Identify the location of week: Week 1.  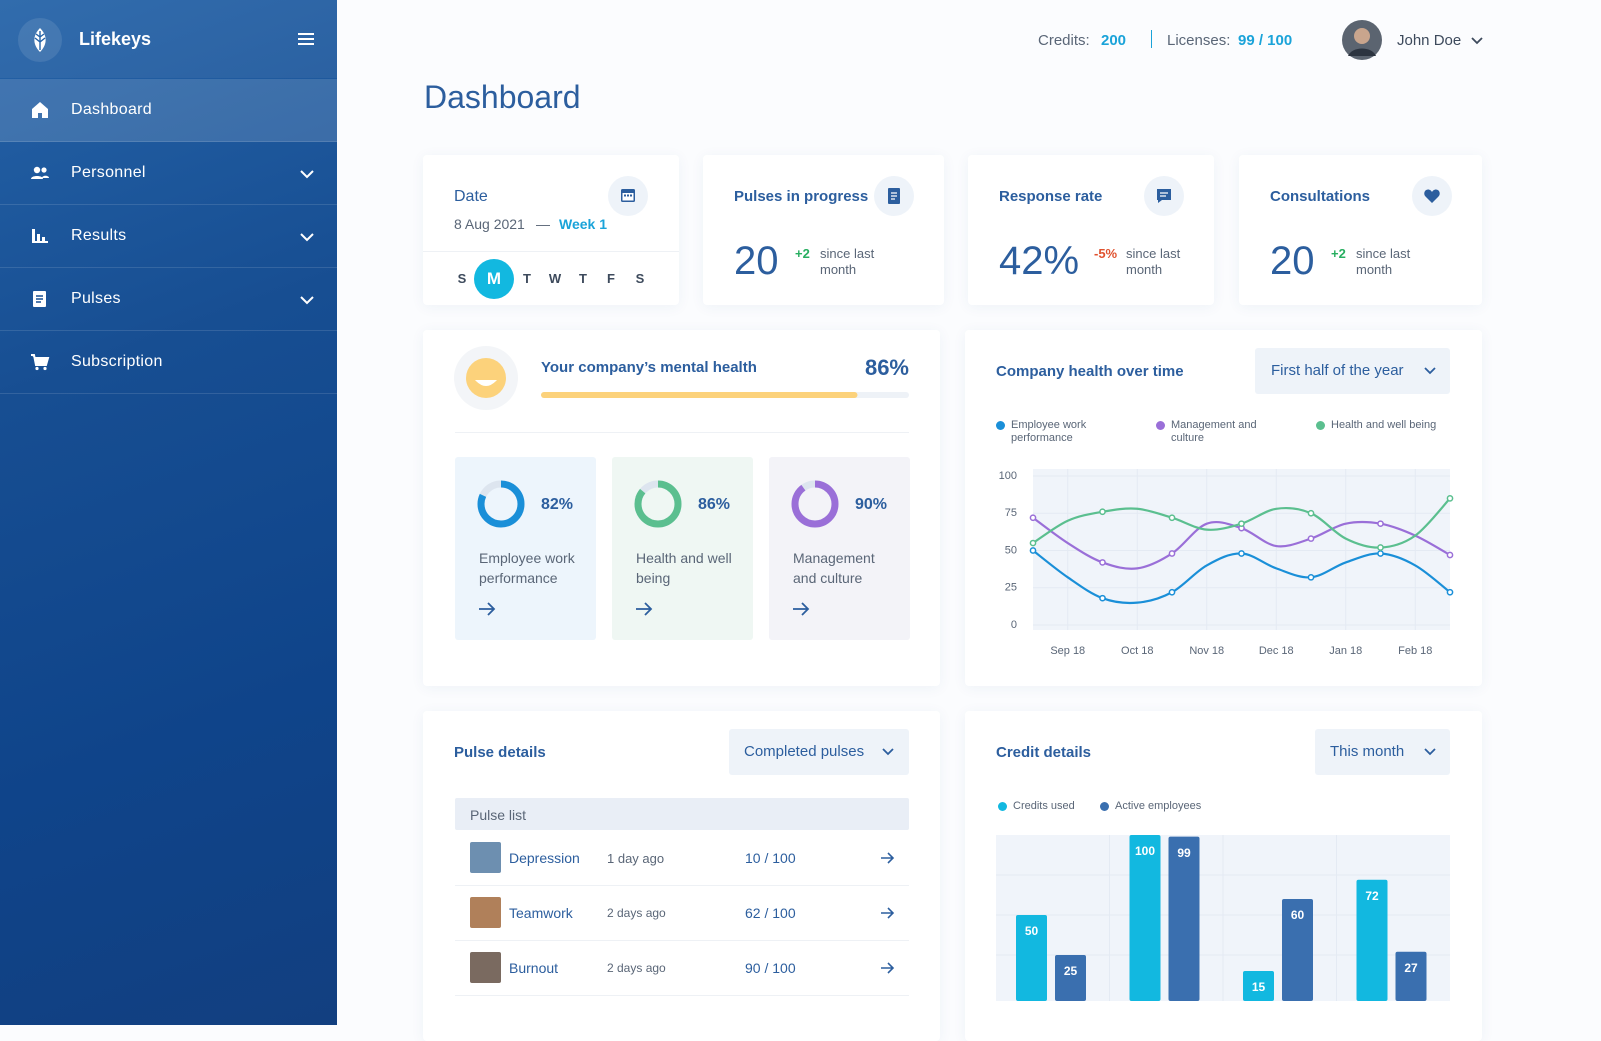
(583, 224).